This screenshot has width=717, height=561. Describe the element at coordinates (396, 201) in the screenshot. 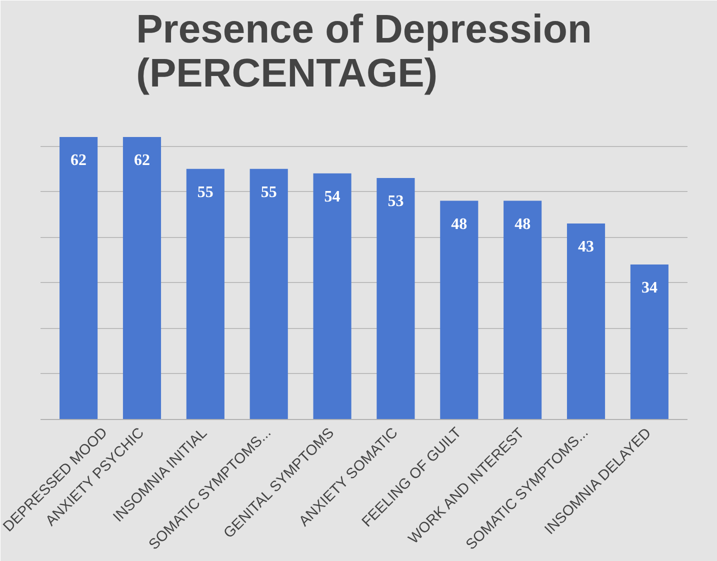

I see `data-label: 53` at that location.